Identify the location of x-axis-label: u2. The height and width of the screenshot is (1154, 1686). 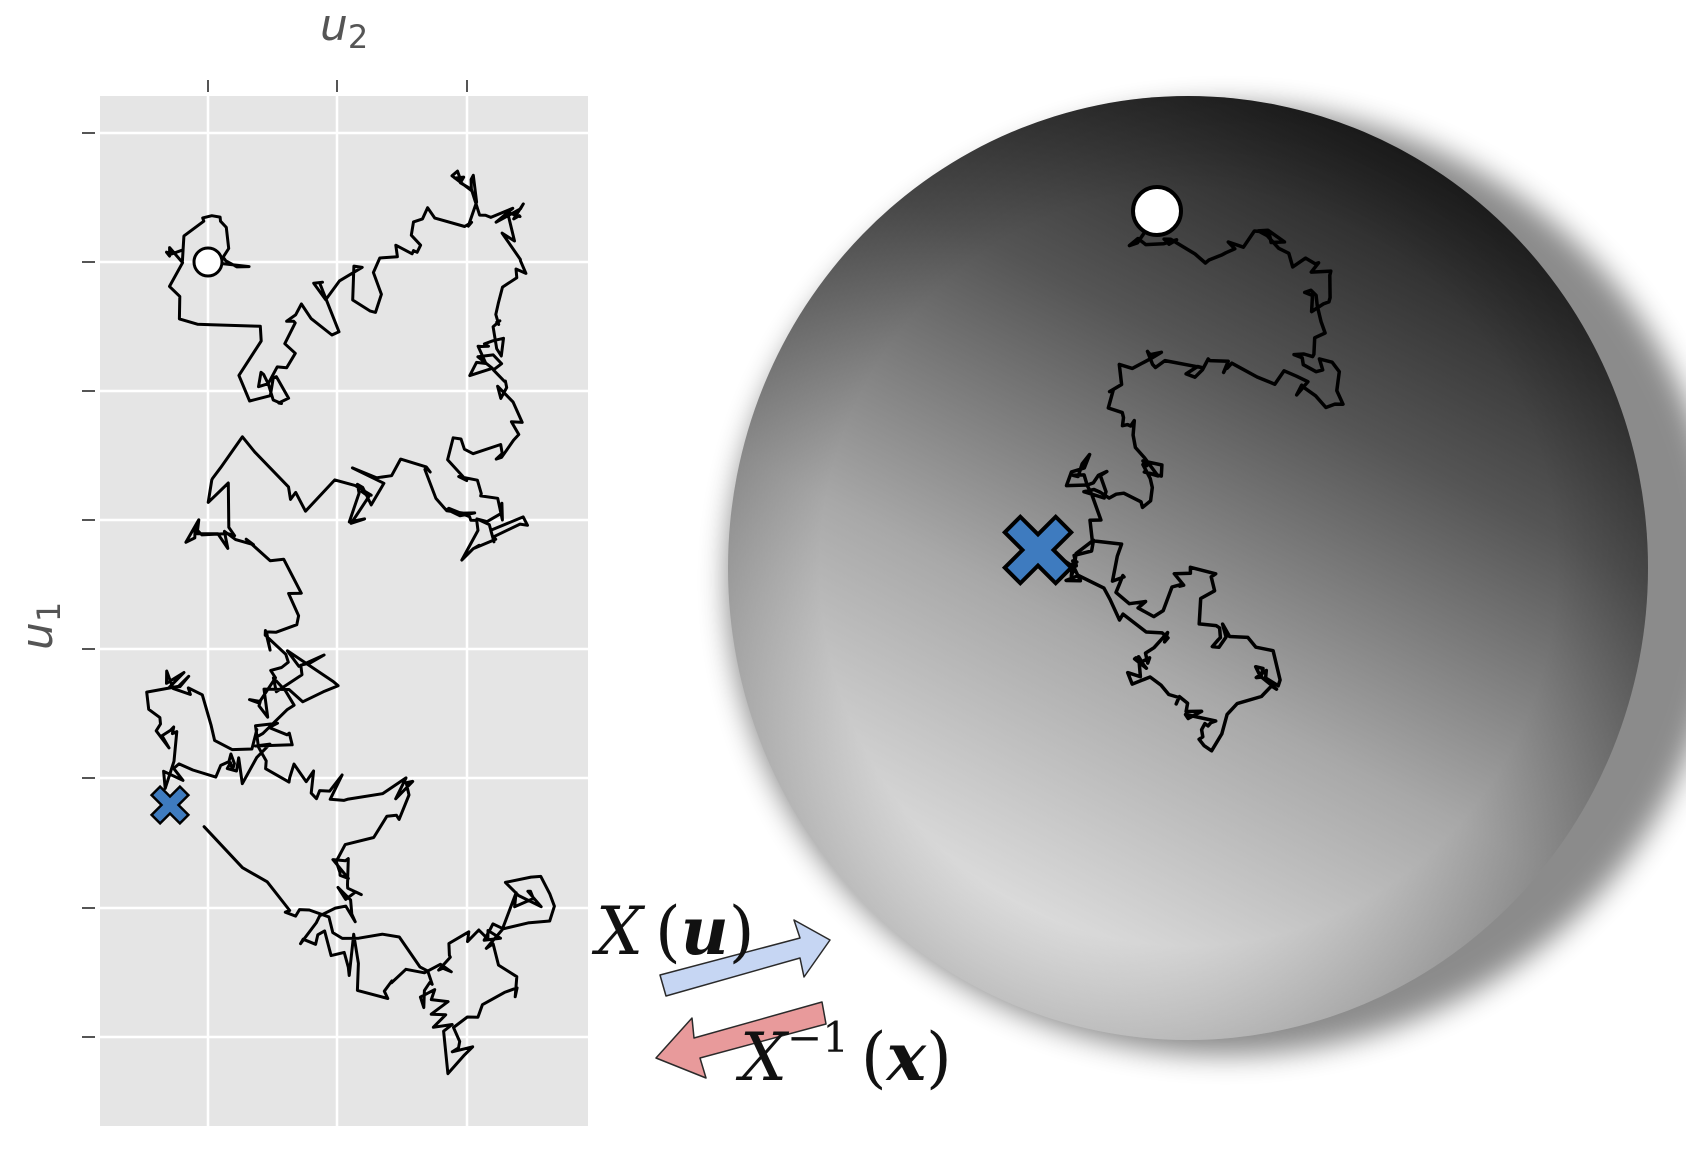
(344, 28).